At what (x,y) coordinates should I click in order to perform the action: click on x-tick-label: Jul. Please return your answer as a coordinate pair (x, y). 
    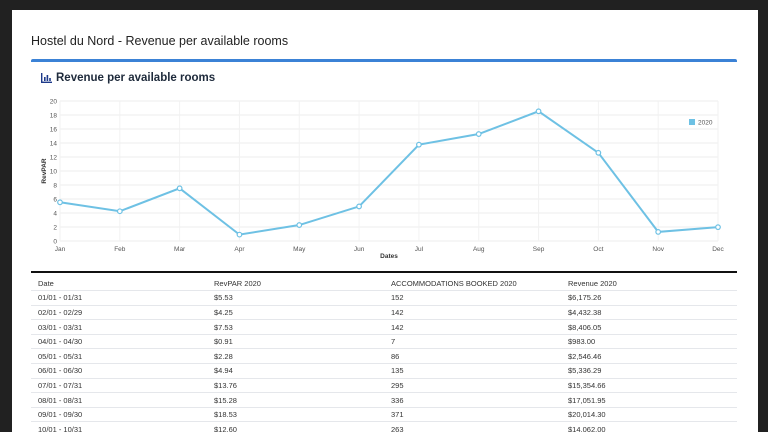
    Looking at the image, I should click on (419, 249).